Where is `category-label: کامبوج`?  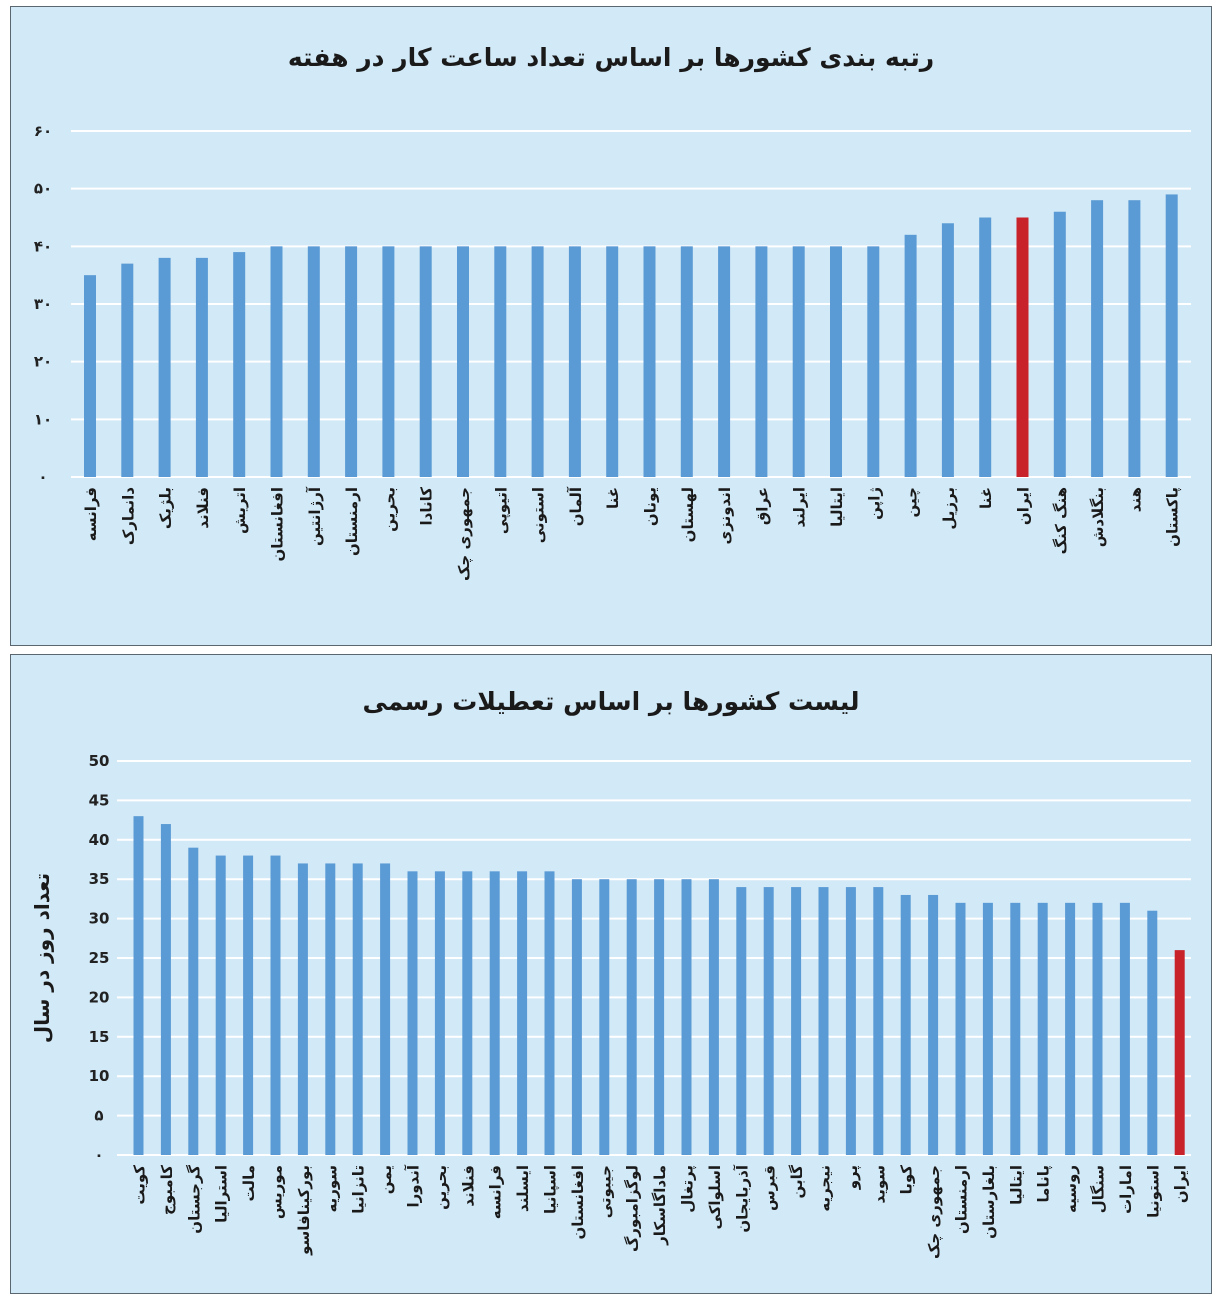 category-label: کامبوج is located at coordinates (167, 1190).